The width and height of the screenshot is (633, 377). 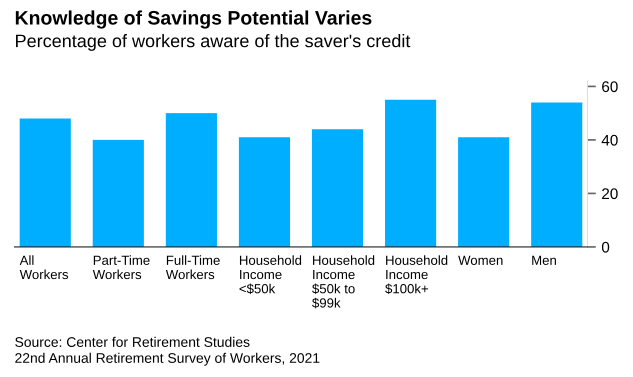 What do you see at coordinates (544, 260) in the screenshot?
I see `x-tick-label: Men` at bounding box center [544, 260].